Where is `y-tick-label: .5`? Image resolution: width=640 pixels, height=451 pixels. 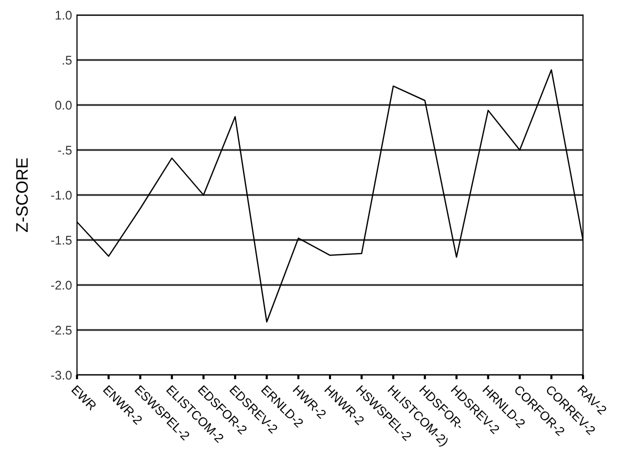 y-tick-label: .5 is located at coordinates (67, 60).